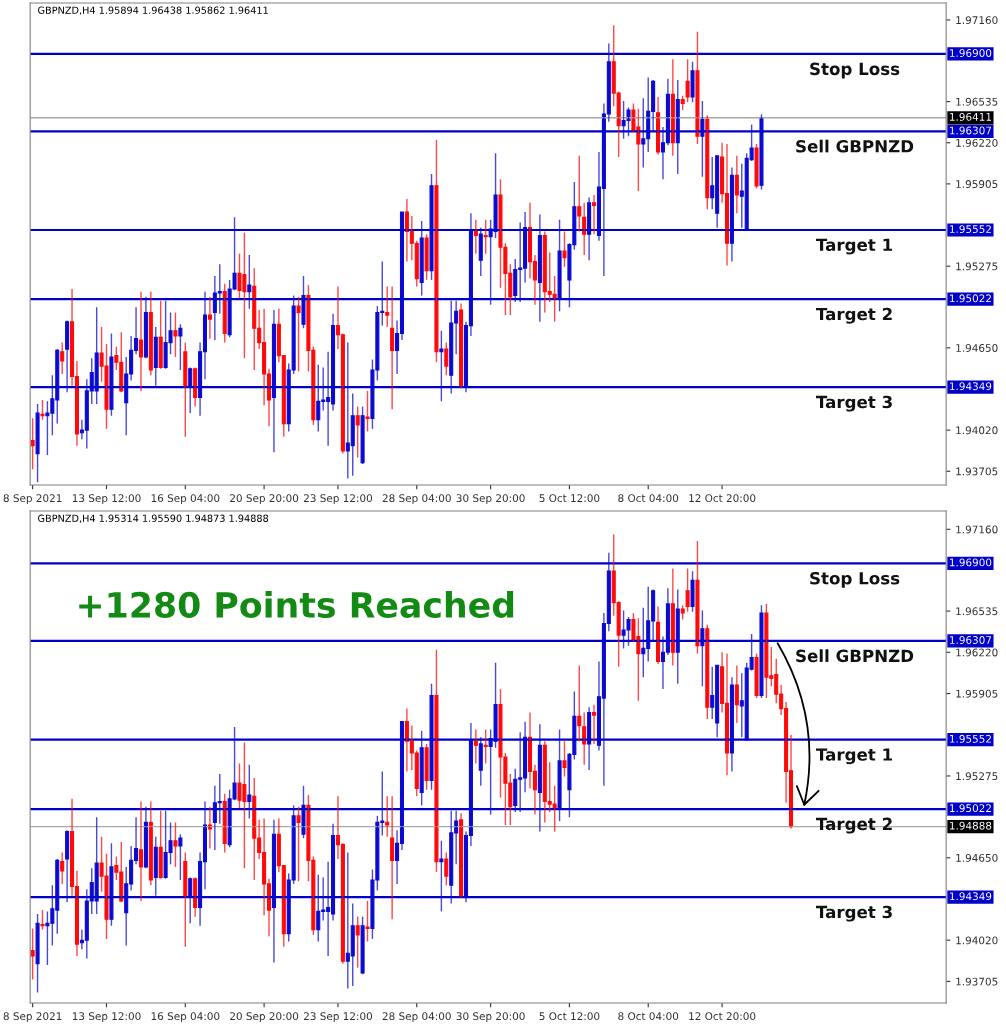 Image resolution: width=1006 pixels, height=1024 pixels. What do you see at coordinates (153, 10) in the screenshot?
I see `chart-title: GBPNZD,H4 1.95894 1.96438 1.95862 1.96411` at bounding box center [153, 10].